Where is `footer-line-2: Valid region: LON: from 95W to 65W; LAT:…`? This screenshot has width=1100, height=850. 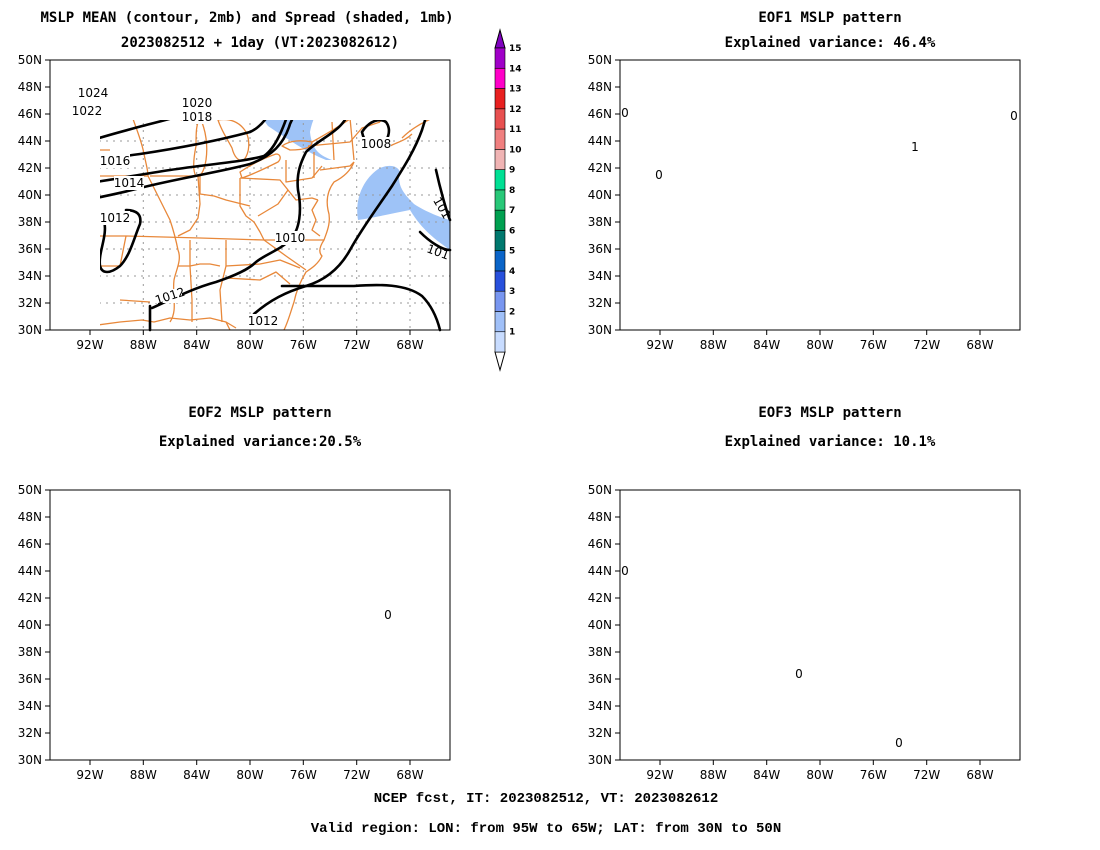 footer-line-2: Valid region: LON: from 95W to 65W; LAT:… is located at coordinates (546, 829).